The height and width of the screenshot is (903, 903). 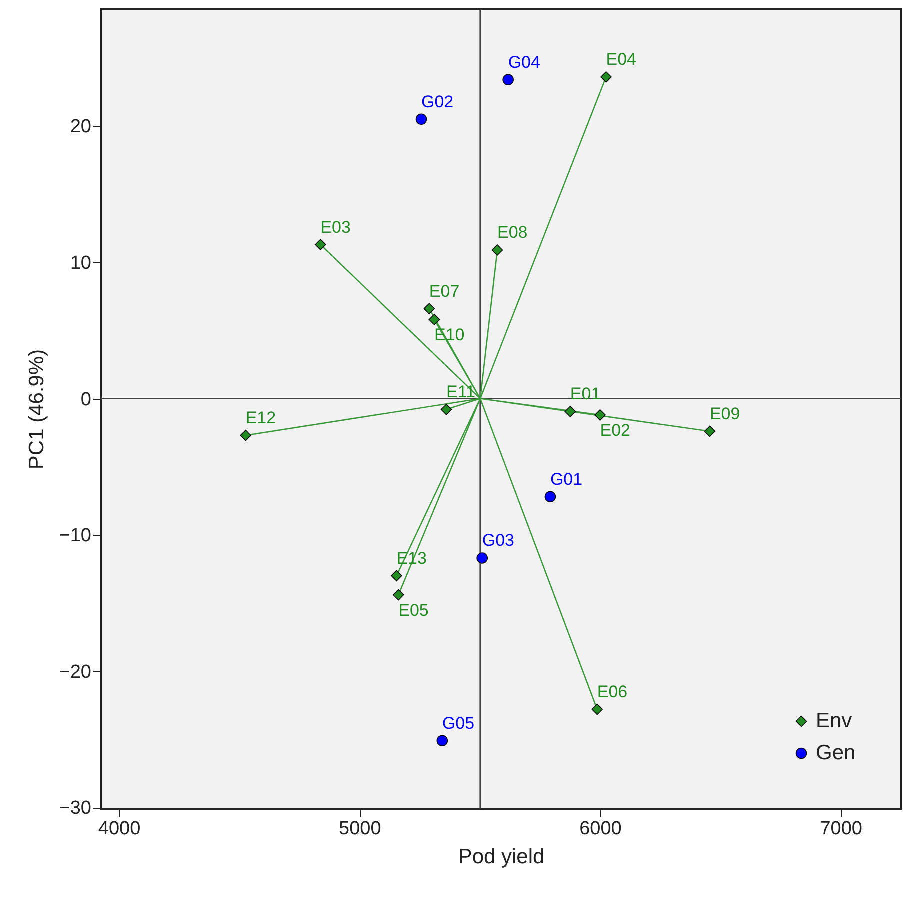 What do you see at coordinates (360, 829) in the screenshot?
I see `x-tick-label: 5000` at bounding box center [360, 829].